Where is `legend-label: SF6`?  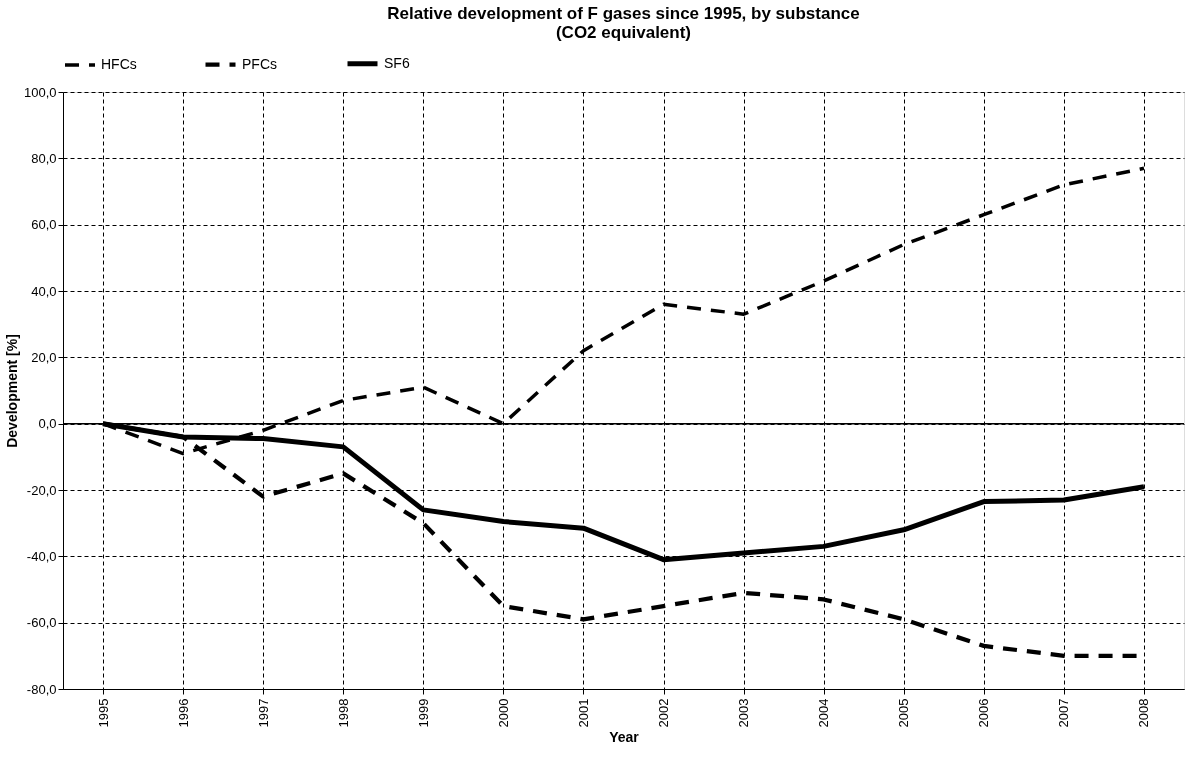
legend-label: SF6 is located at coordinates (397, 62).